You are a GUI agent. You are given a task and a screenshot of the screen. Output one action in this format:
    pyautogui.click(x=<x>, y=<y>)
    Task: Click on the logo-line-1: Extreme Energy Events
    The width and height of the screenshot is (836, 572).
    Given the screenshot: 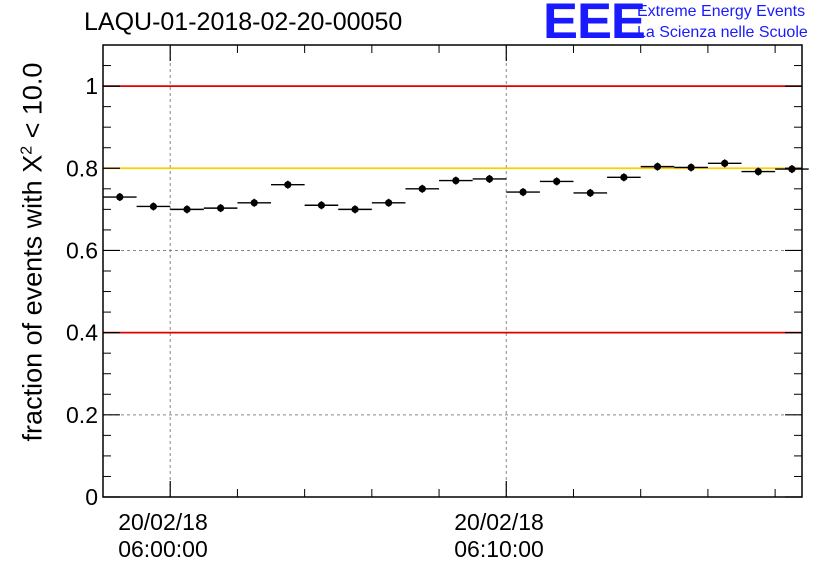 What is the action you would take?
    pyautogui.click(x=721, y=11)
    